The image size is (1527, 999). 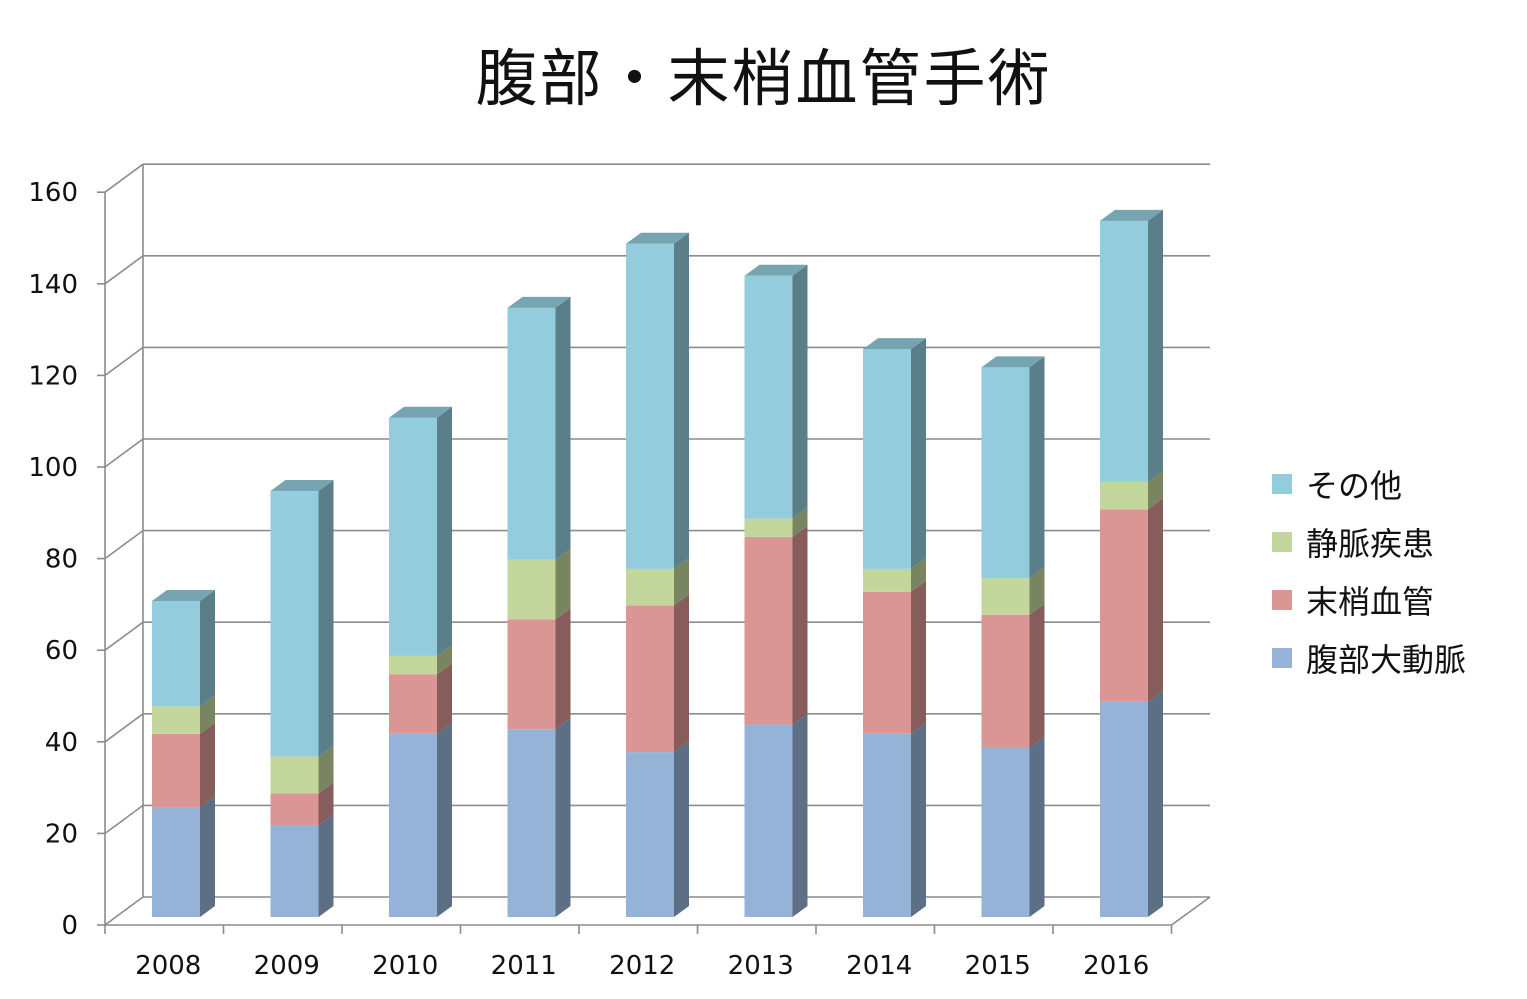 What do you see at coordinates (1116, 966) in the screenshot?
I see `x-tick-label: 2016` at bounding box center [1116, 966].